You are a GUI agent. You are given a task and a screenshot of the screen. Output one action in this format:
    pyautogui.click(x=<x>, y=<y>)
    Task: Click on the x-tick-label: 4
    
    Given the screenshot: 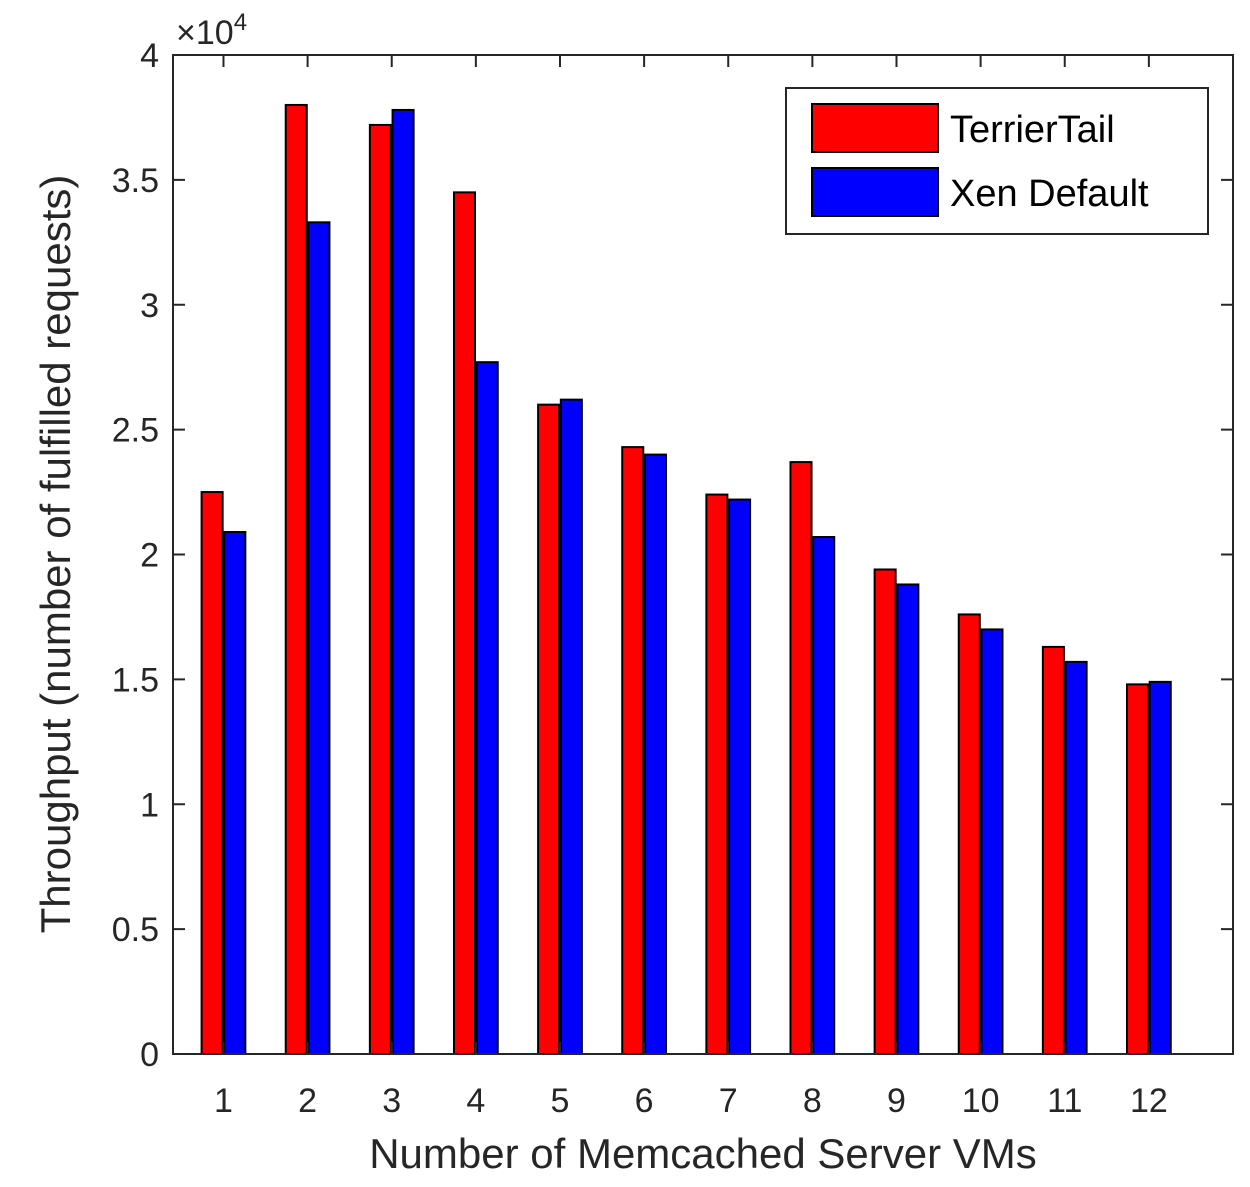 What is the action you would take?
    pyautogui.click(x=475, y=1101)
    